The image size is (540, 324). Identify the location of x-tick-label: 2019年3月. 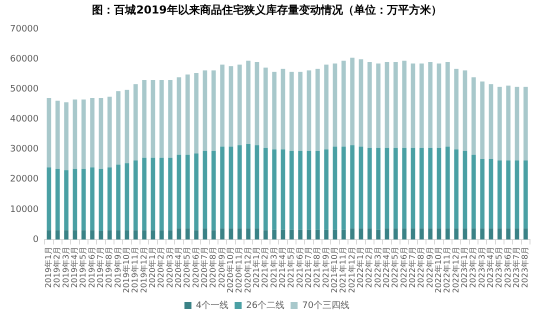
(65, 267).